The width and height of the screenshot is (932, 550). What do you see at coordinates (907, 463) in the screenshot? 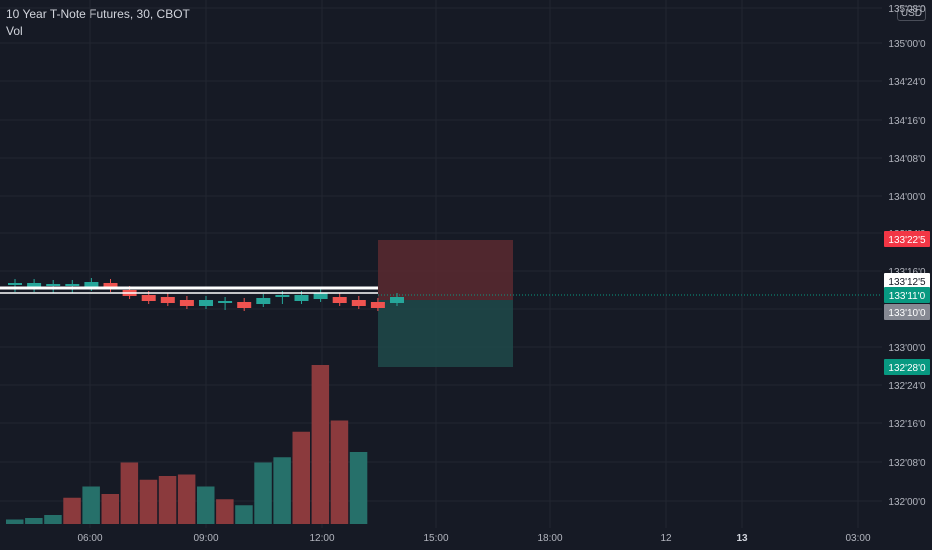
I see `price-tick-label: 132'08'0` at bounding box center [907, 463].